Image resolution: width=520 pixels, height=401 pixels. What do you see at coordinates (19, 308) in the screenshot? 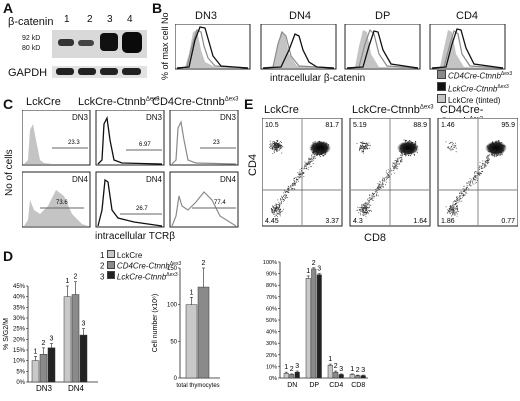
I see `tick-label: 35%` at bounding box center [19, 308].